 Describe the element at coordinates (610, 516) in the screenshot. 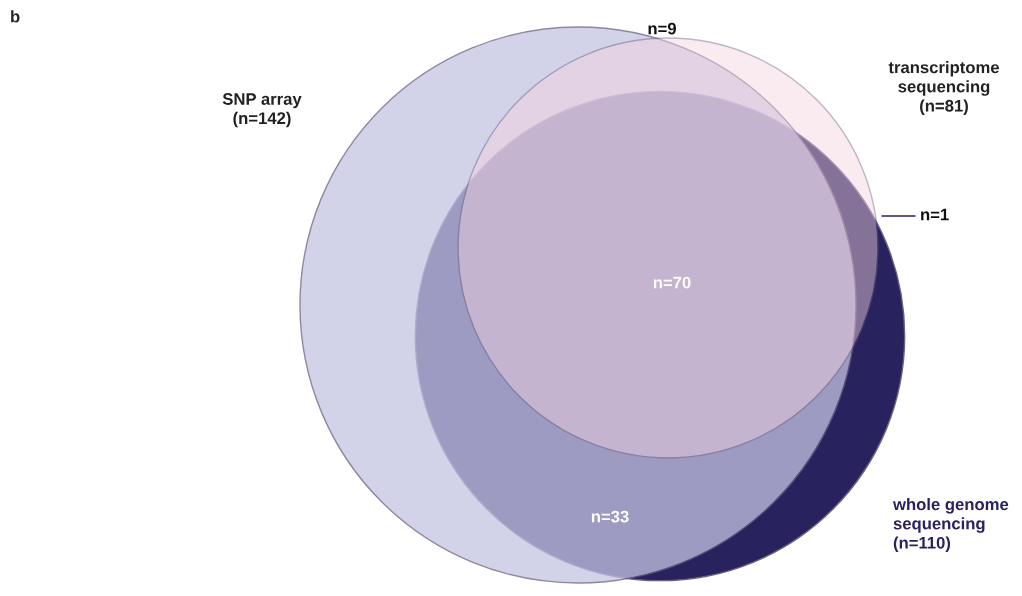

I see `text: n=33` at that location.